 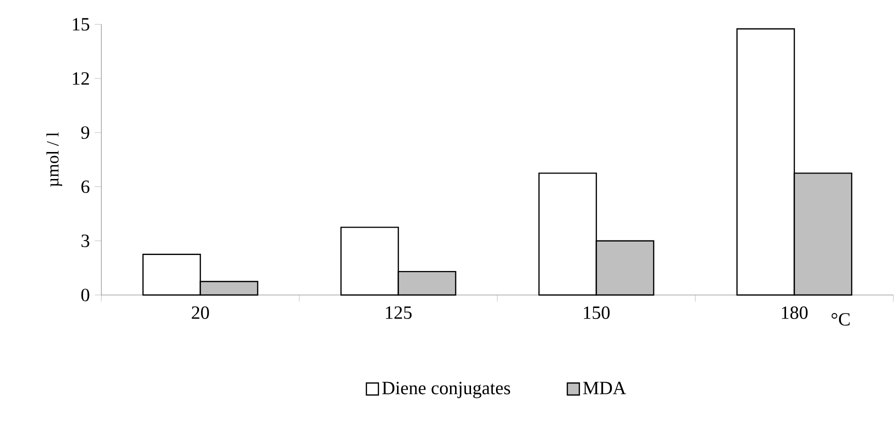 What do you see at coordinates (446, 390) in the screenshot?
I see `legend-label: Diene conjugates` at bounding box center [446, 390].